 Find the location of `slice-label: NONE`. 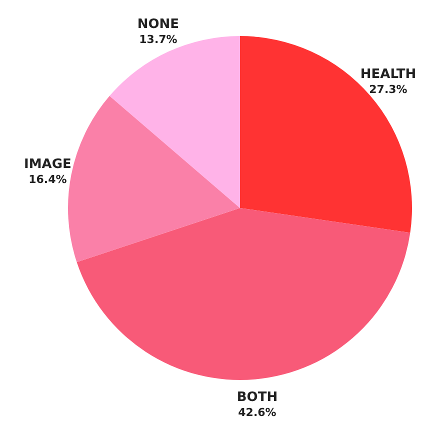

slice-label: NONE is located at coordinates (158, 24).